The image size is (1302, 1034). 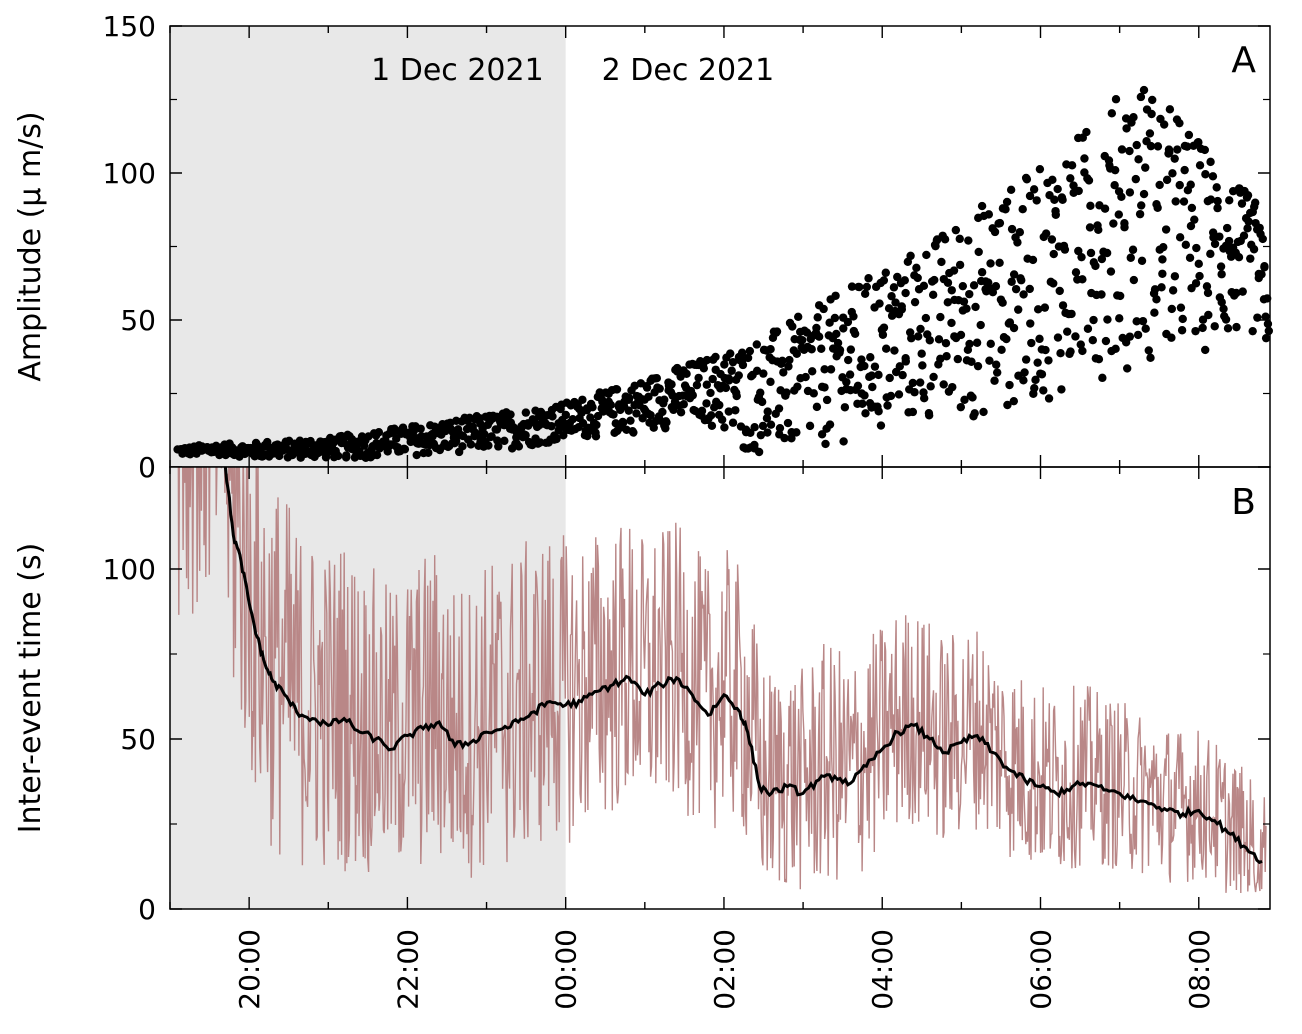 I want to click on y-tick-label-b: 0, so click(x=147, y=909).